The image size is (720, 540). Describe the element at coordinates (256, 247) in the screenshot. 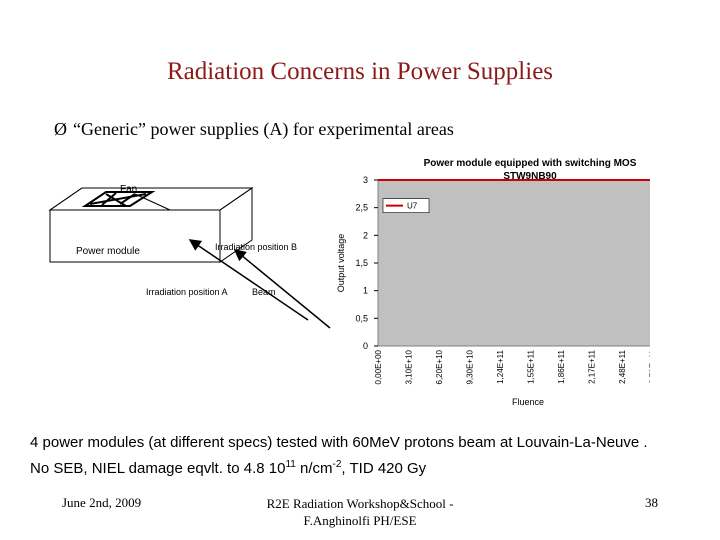

I see `irradiation-position-b-label: Irradiation position B` at that location.